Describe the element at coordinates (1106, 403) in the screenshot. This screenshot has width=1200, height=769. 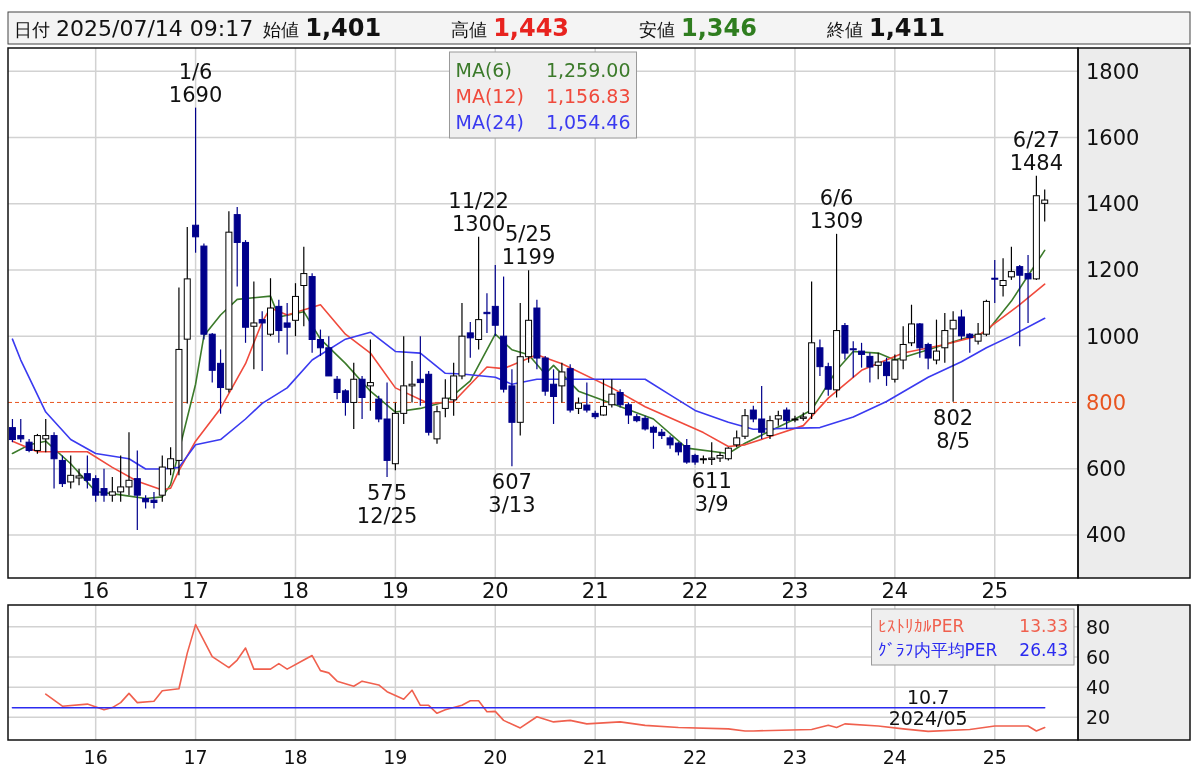
I see `ref-line-label: 800` at that location.